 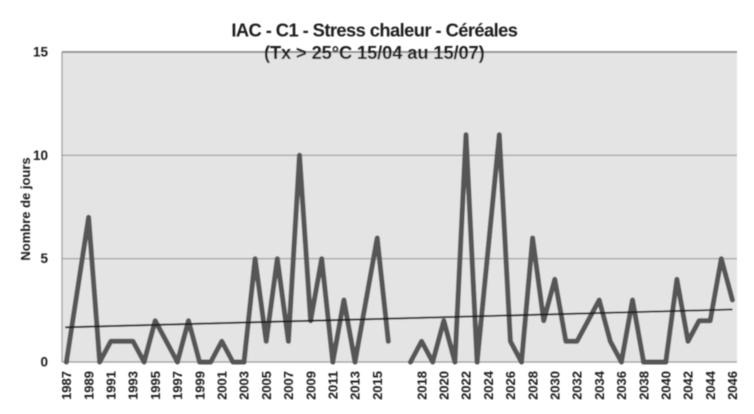 What do you see at coordinates (244, 385) in the screenshot?
I see `svg-text: 2003` at bounding box center [244, 385].